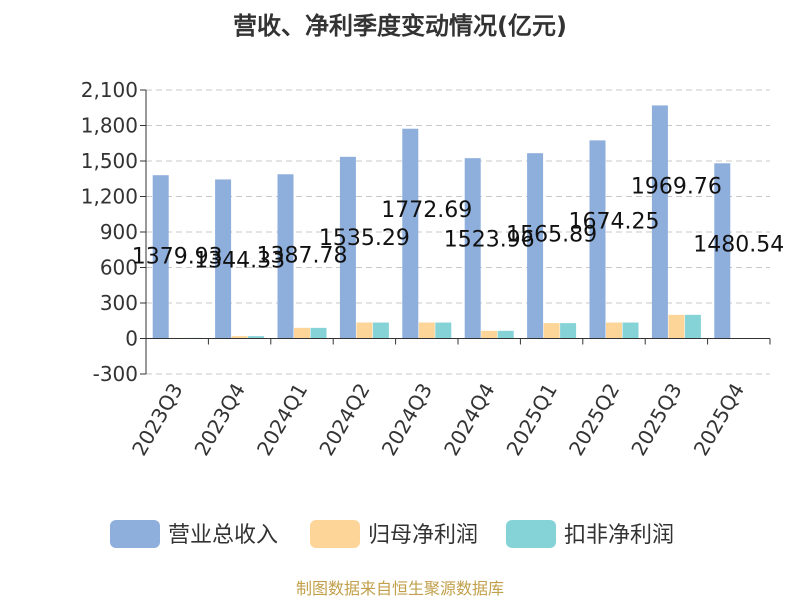 This screenshot has width=800, height=600. I want to click on x-tick-label: 2024Q2, so click(344, 419).